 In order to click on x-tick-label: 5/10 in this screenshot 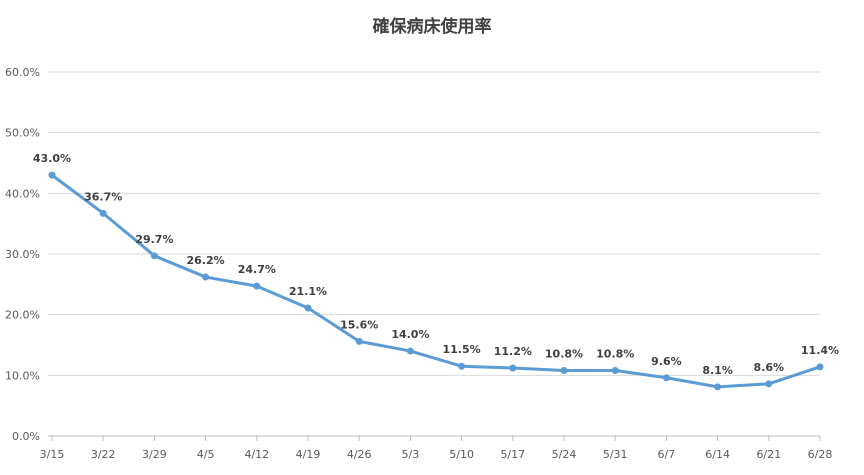, I will do `click(461, 454)`.